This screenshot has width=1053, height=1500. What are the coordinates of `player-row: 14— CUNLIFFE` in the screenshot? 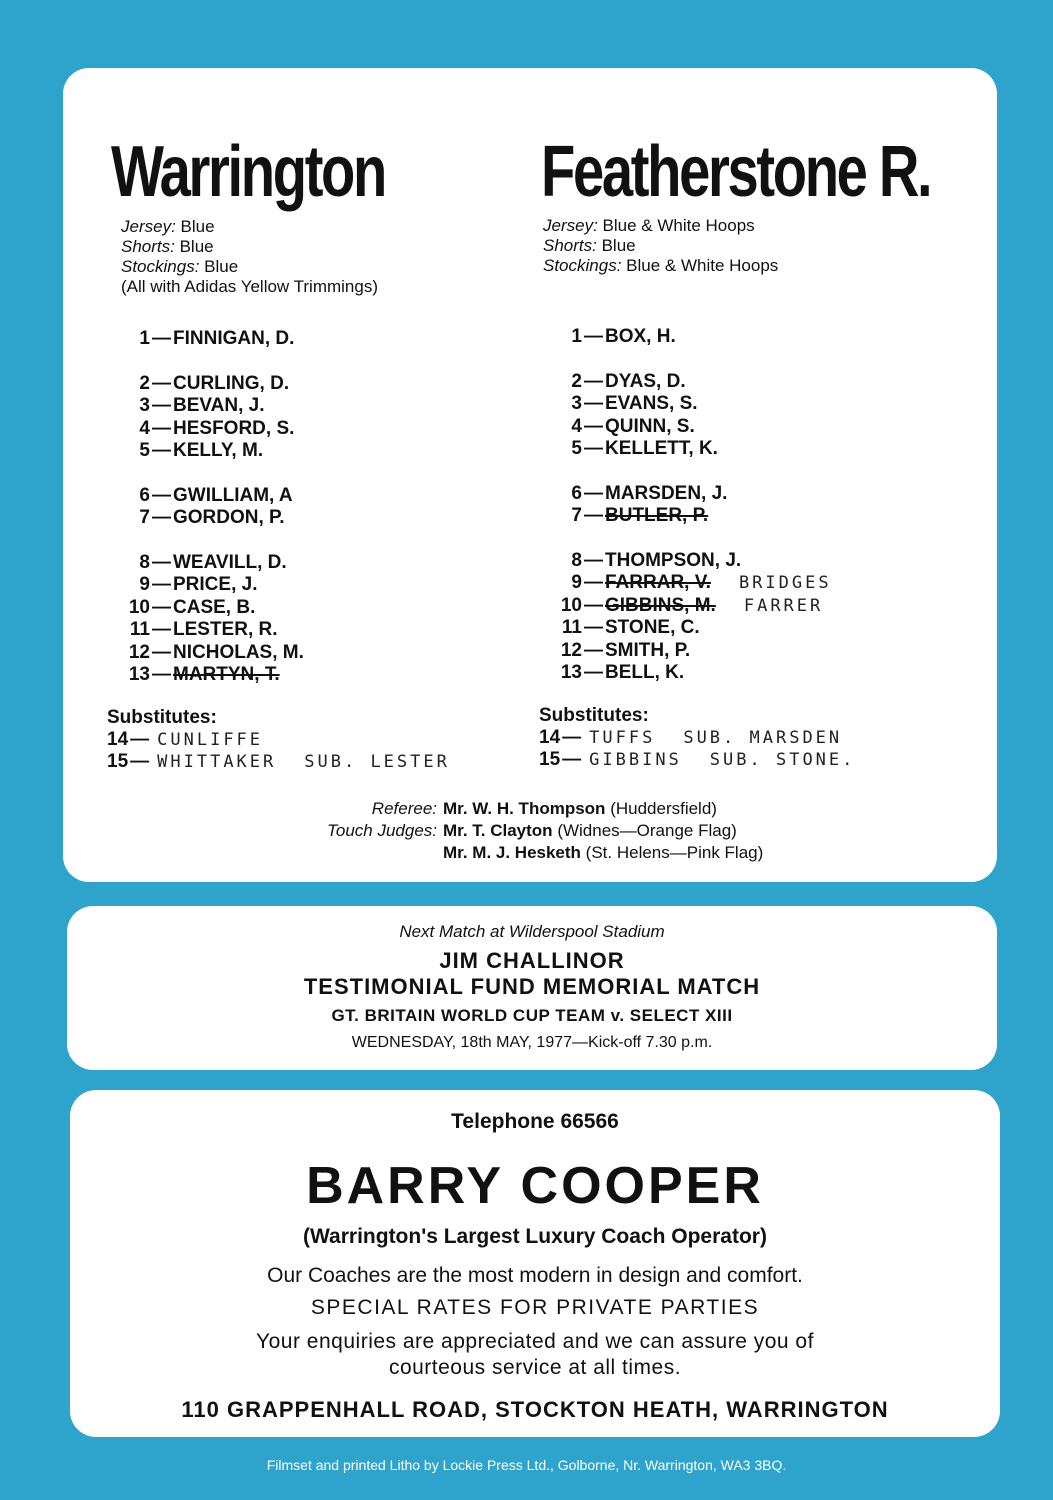 It's located at (278, 740).